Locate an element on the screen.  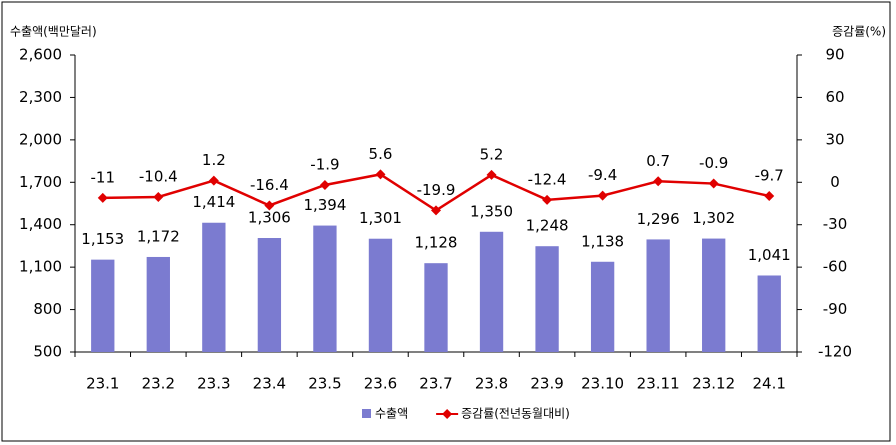
line-value-label: -0.9 is located at coordinates (713, 163).